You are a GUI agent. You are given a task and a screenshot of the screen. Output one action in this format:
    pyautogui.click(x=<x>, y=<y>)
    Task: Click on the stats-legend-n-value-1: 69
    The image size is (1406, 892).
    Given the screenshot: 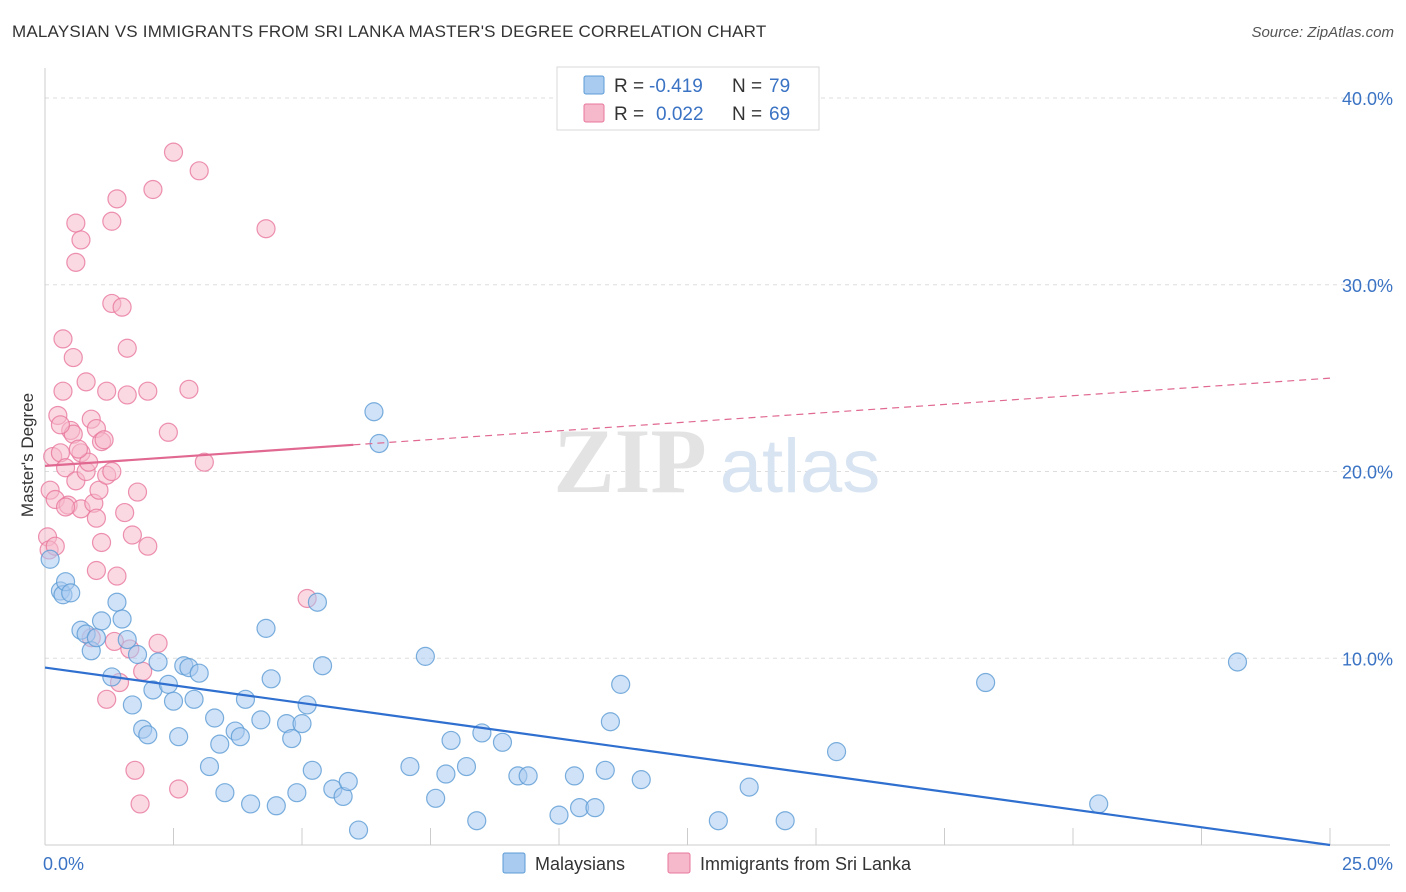 What is the action you would take?
    pyautogui.click(x=779, y=114)
    